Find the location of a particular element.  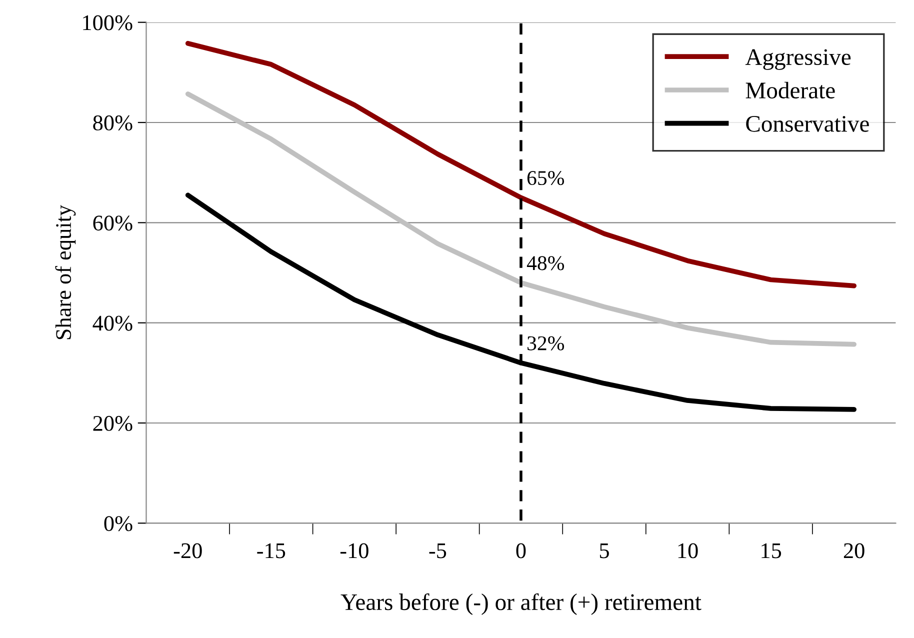

data-label: 65% is located at coordinates (545, 178).